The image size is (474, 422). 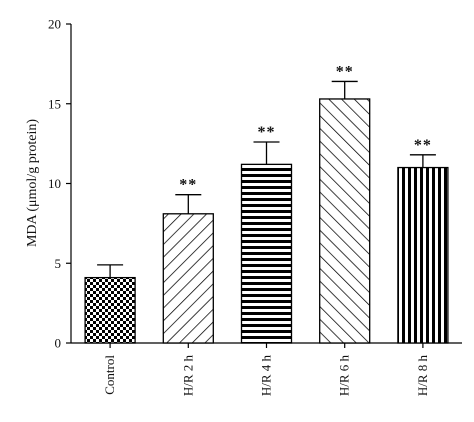 What do you see at coordinates (266, 376) in the screenshot?
I see `x-category-label: H/R 4 h` at bounding box center [266, 376].